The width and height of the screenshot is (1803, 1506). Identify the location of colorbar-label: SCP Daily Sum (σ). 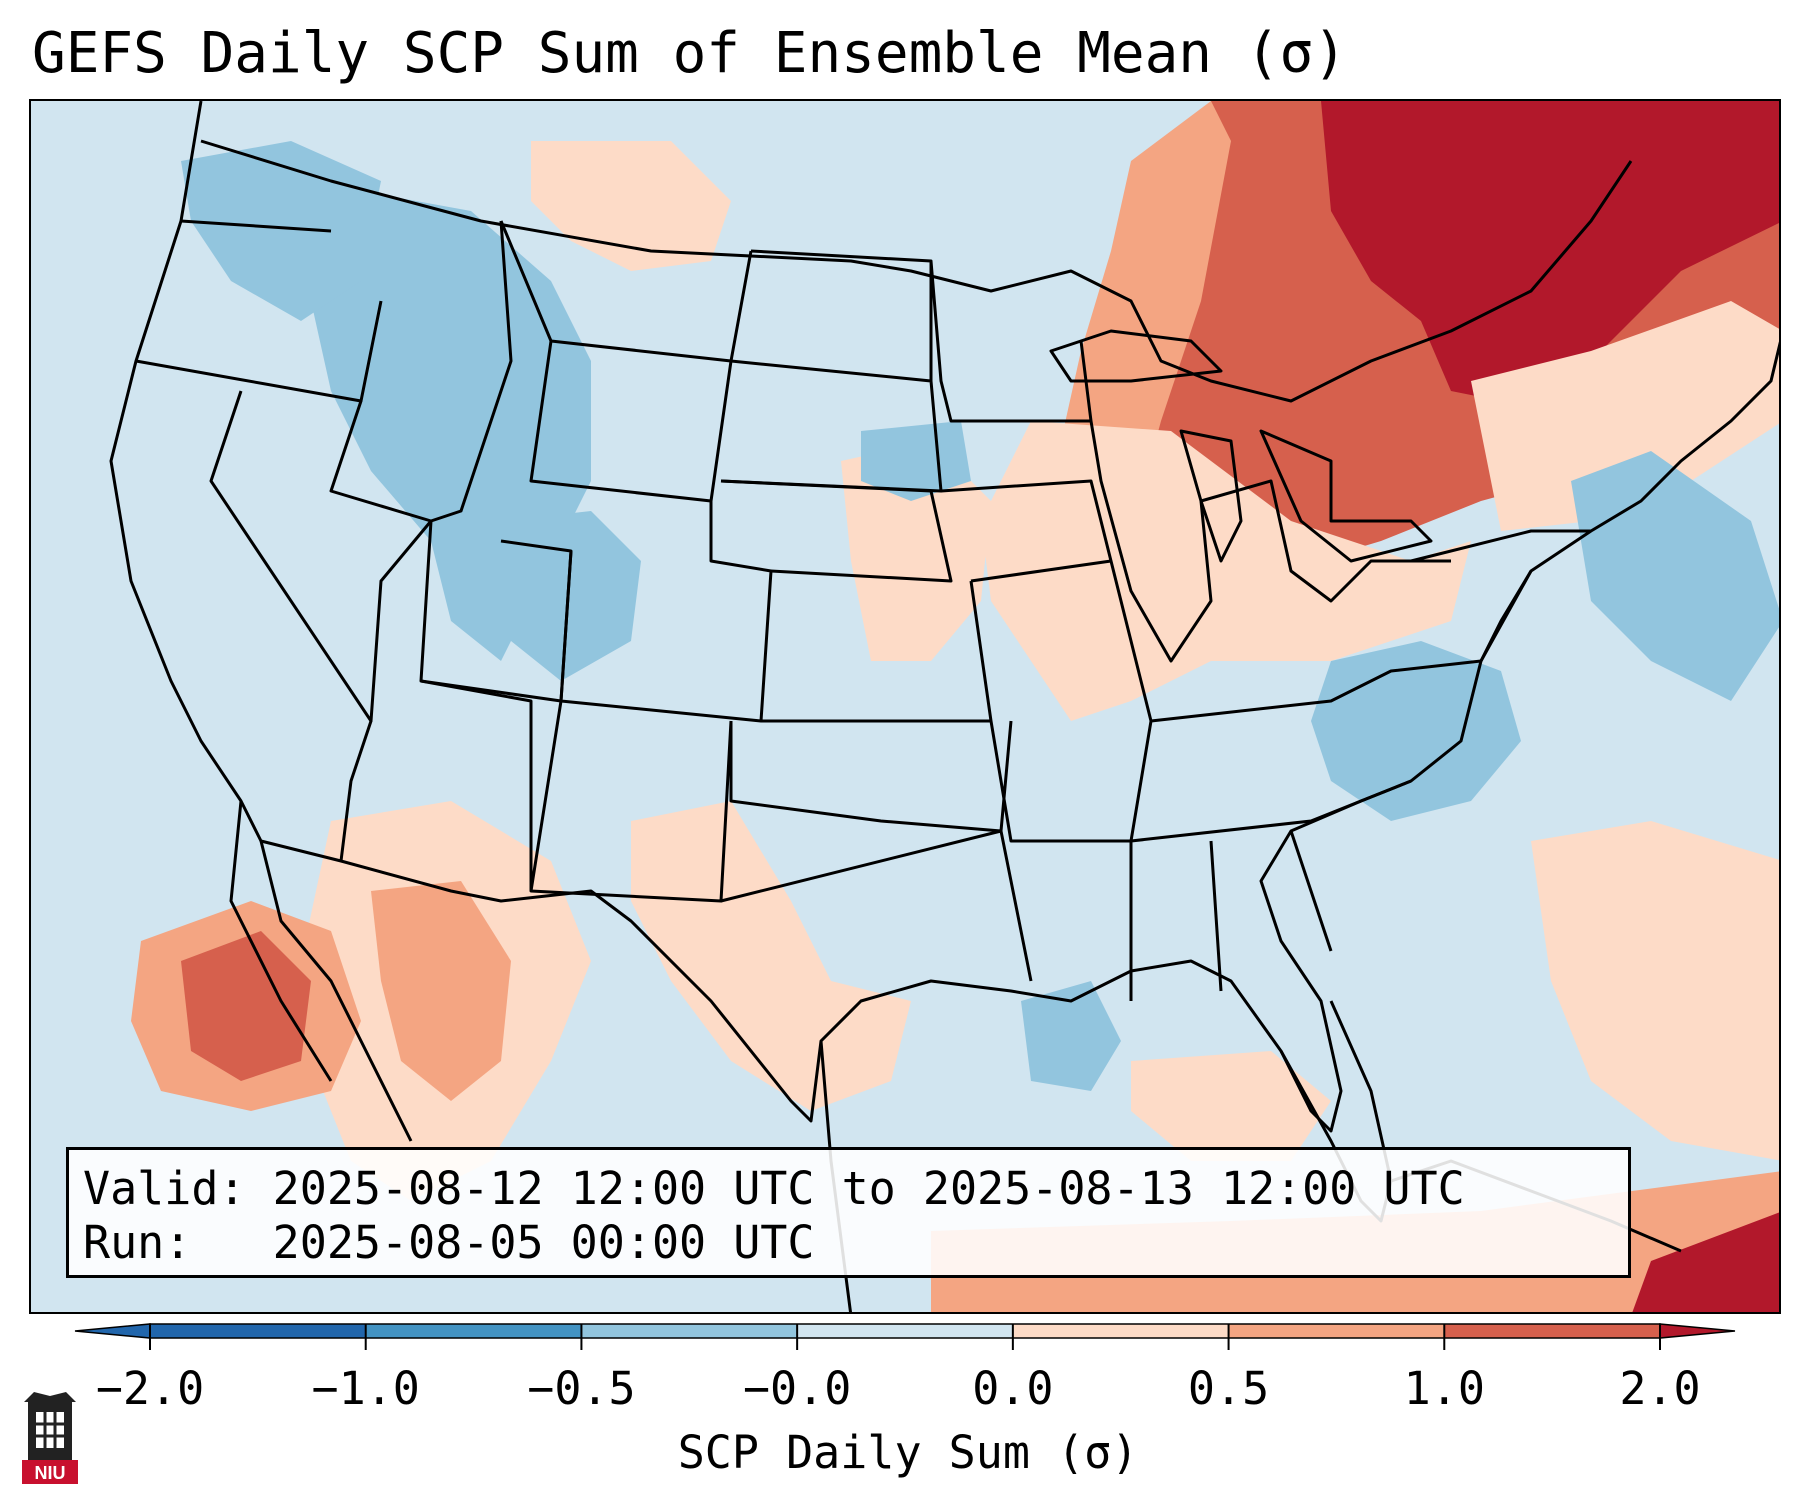
(908, 1452).